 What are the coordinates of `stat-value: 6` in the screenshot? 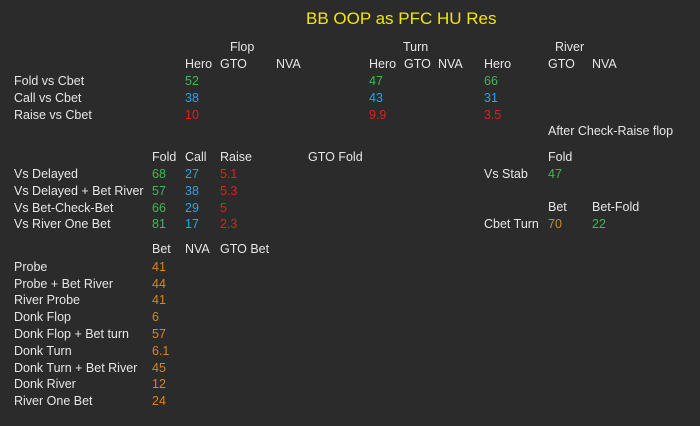 It's located at (155, 317).